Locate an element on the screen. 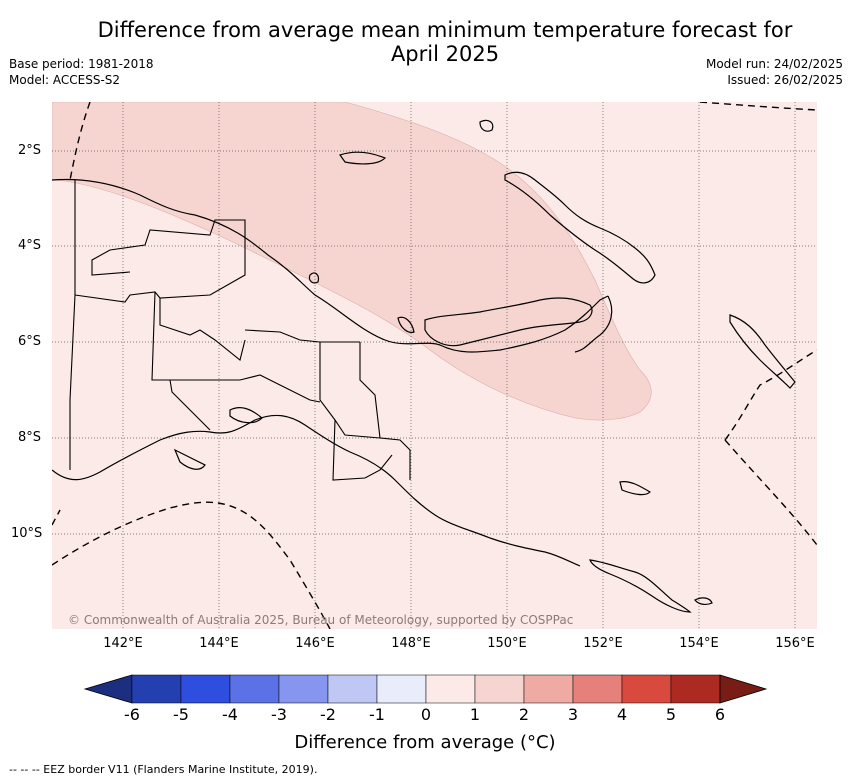 The image size is (850, 781). colorbar-tick: -2 is located at coordinates (328, 714).